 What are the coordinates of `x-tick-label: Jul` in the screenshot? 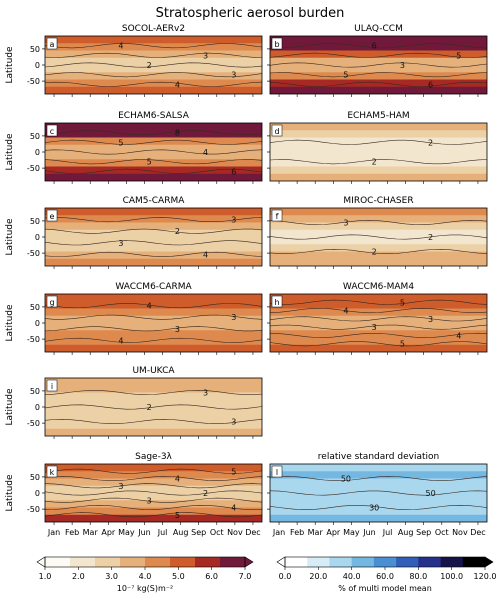 It's located at (387, 532).